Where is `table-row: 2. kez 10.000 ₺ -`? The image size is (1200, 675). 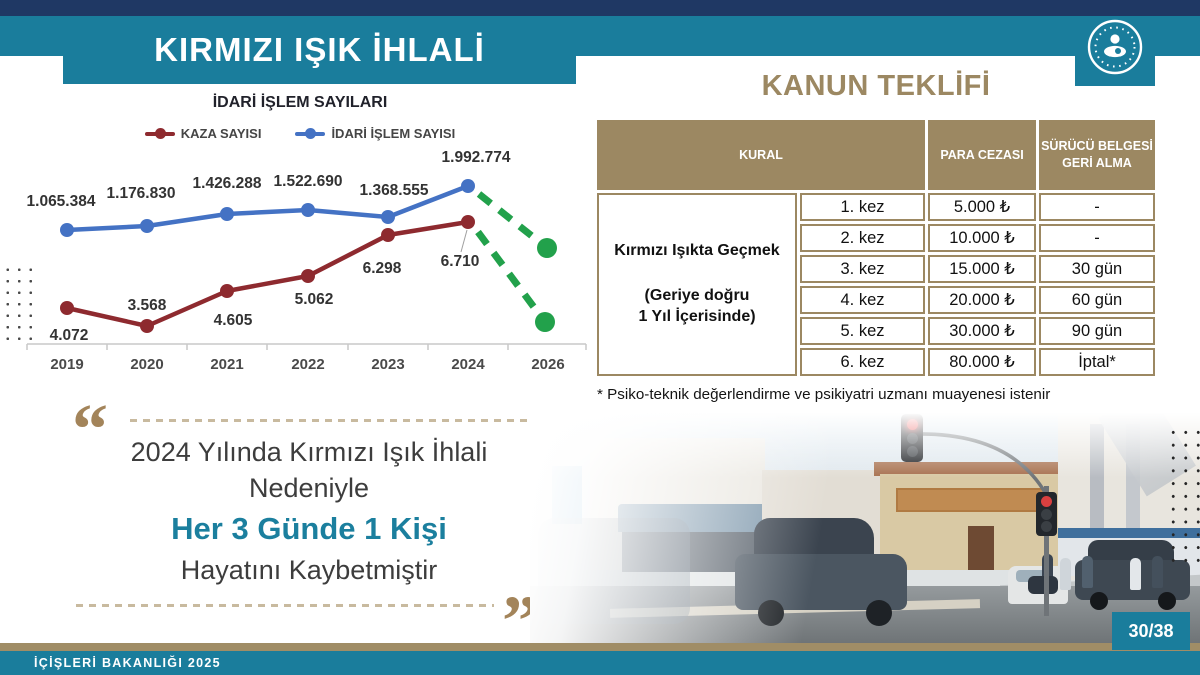
table-row: 2. kez 10.000 ₺ - is located at coordinates (977, 238).